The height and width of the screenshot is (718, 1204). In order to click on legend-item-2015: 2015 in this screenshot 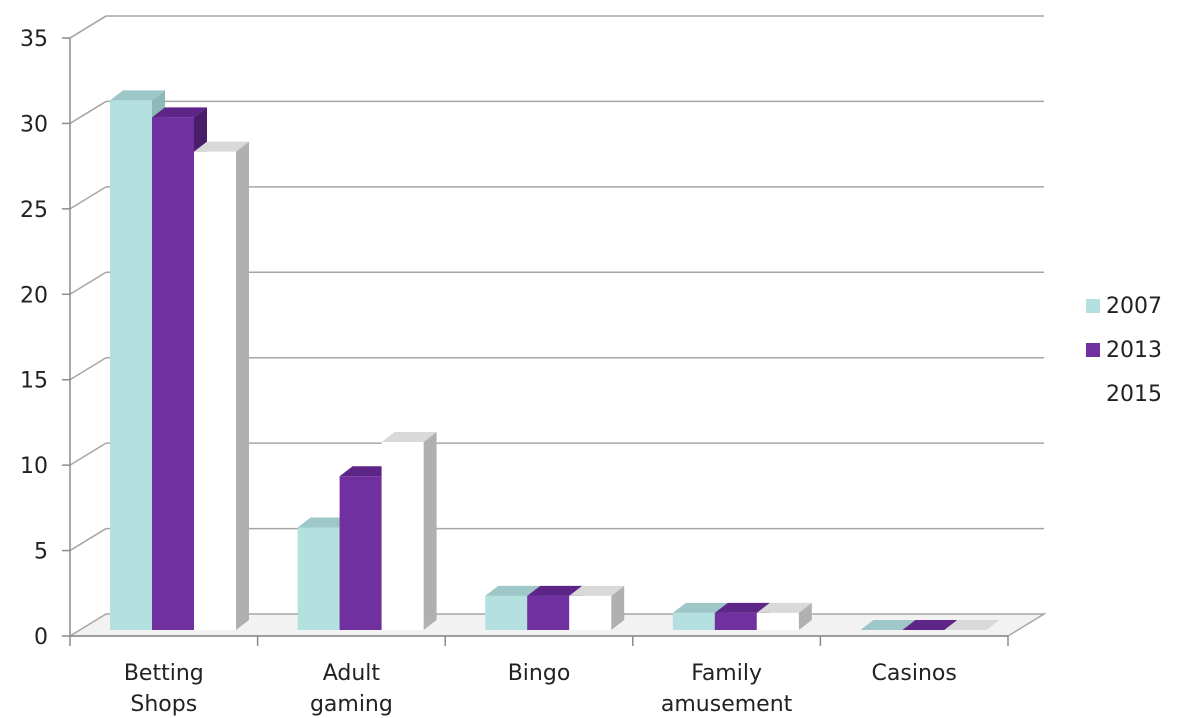, I will do `click(1124, 394)`.